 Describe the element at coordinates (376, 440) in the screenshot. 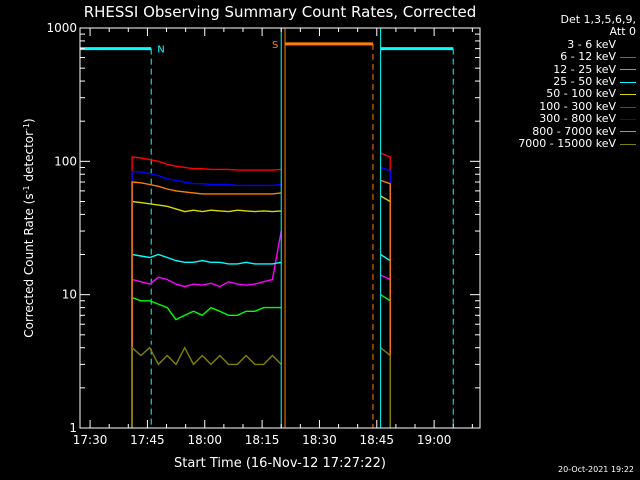

I see `x-tick-label: 18:45` at that location.